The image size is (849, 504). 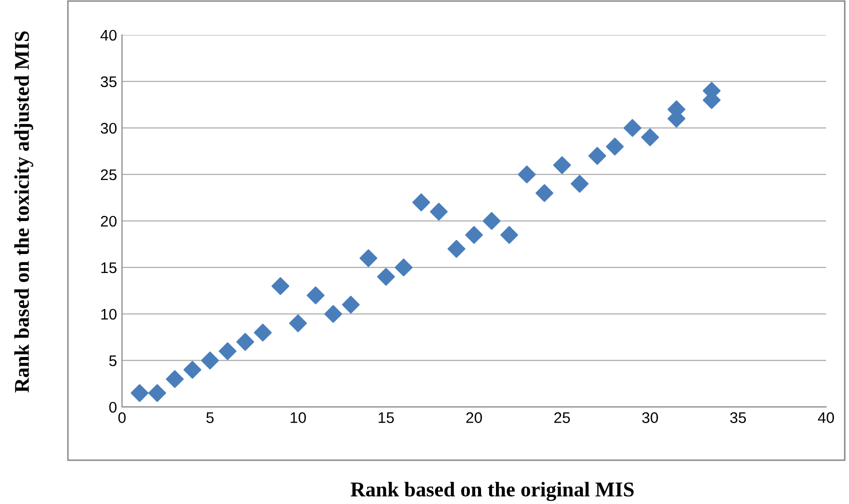 I want to click on x-tick-label: 30, so click(x=650, y=418).